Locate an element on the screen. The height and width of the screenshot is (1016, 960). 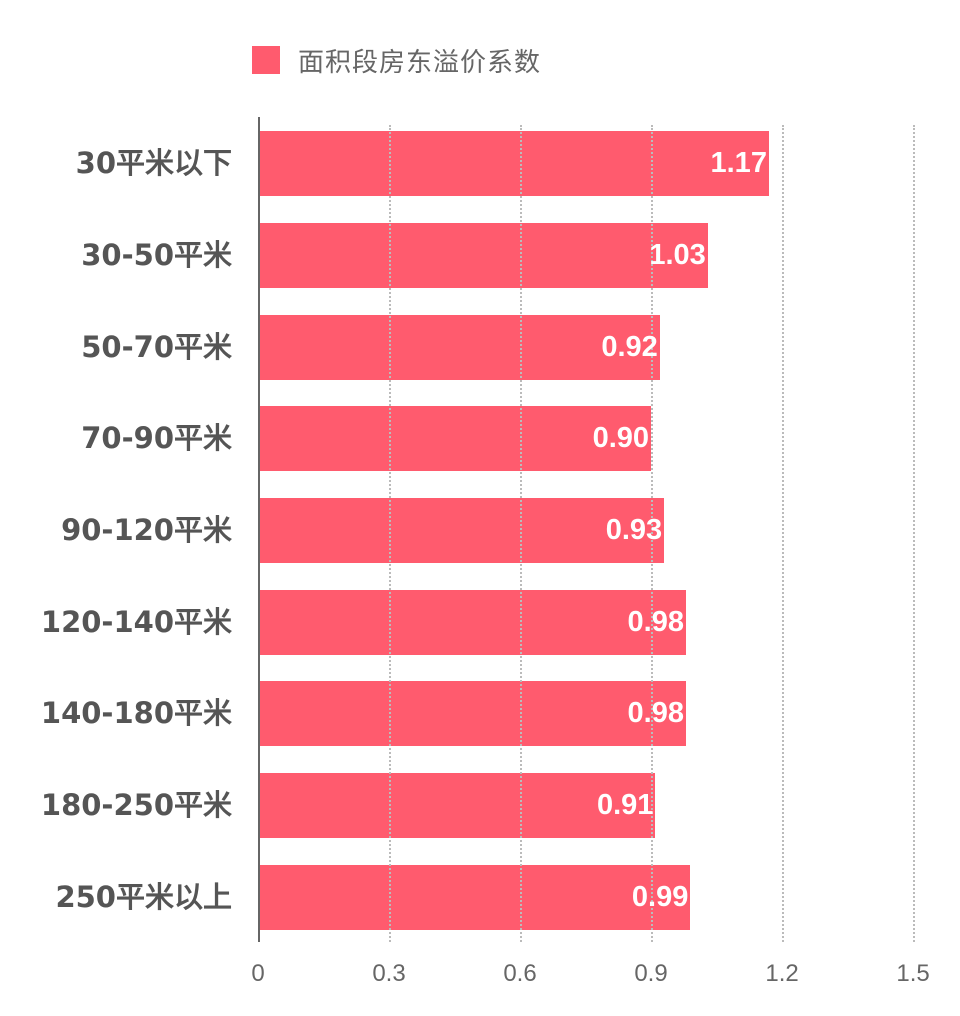
chart-legend: 面积段房东溢价系数 is located at coordinates (396, 61).